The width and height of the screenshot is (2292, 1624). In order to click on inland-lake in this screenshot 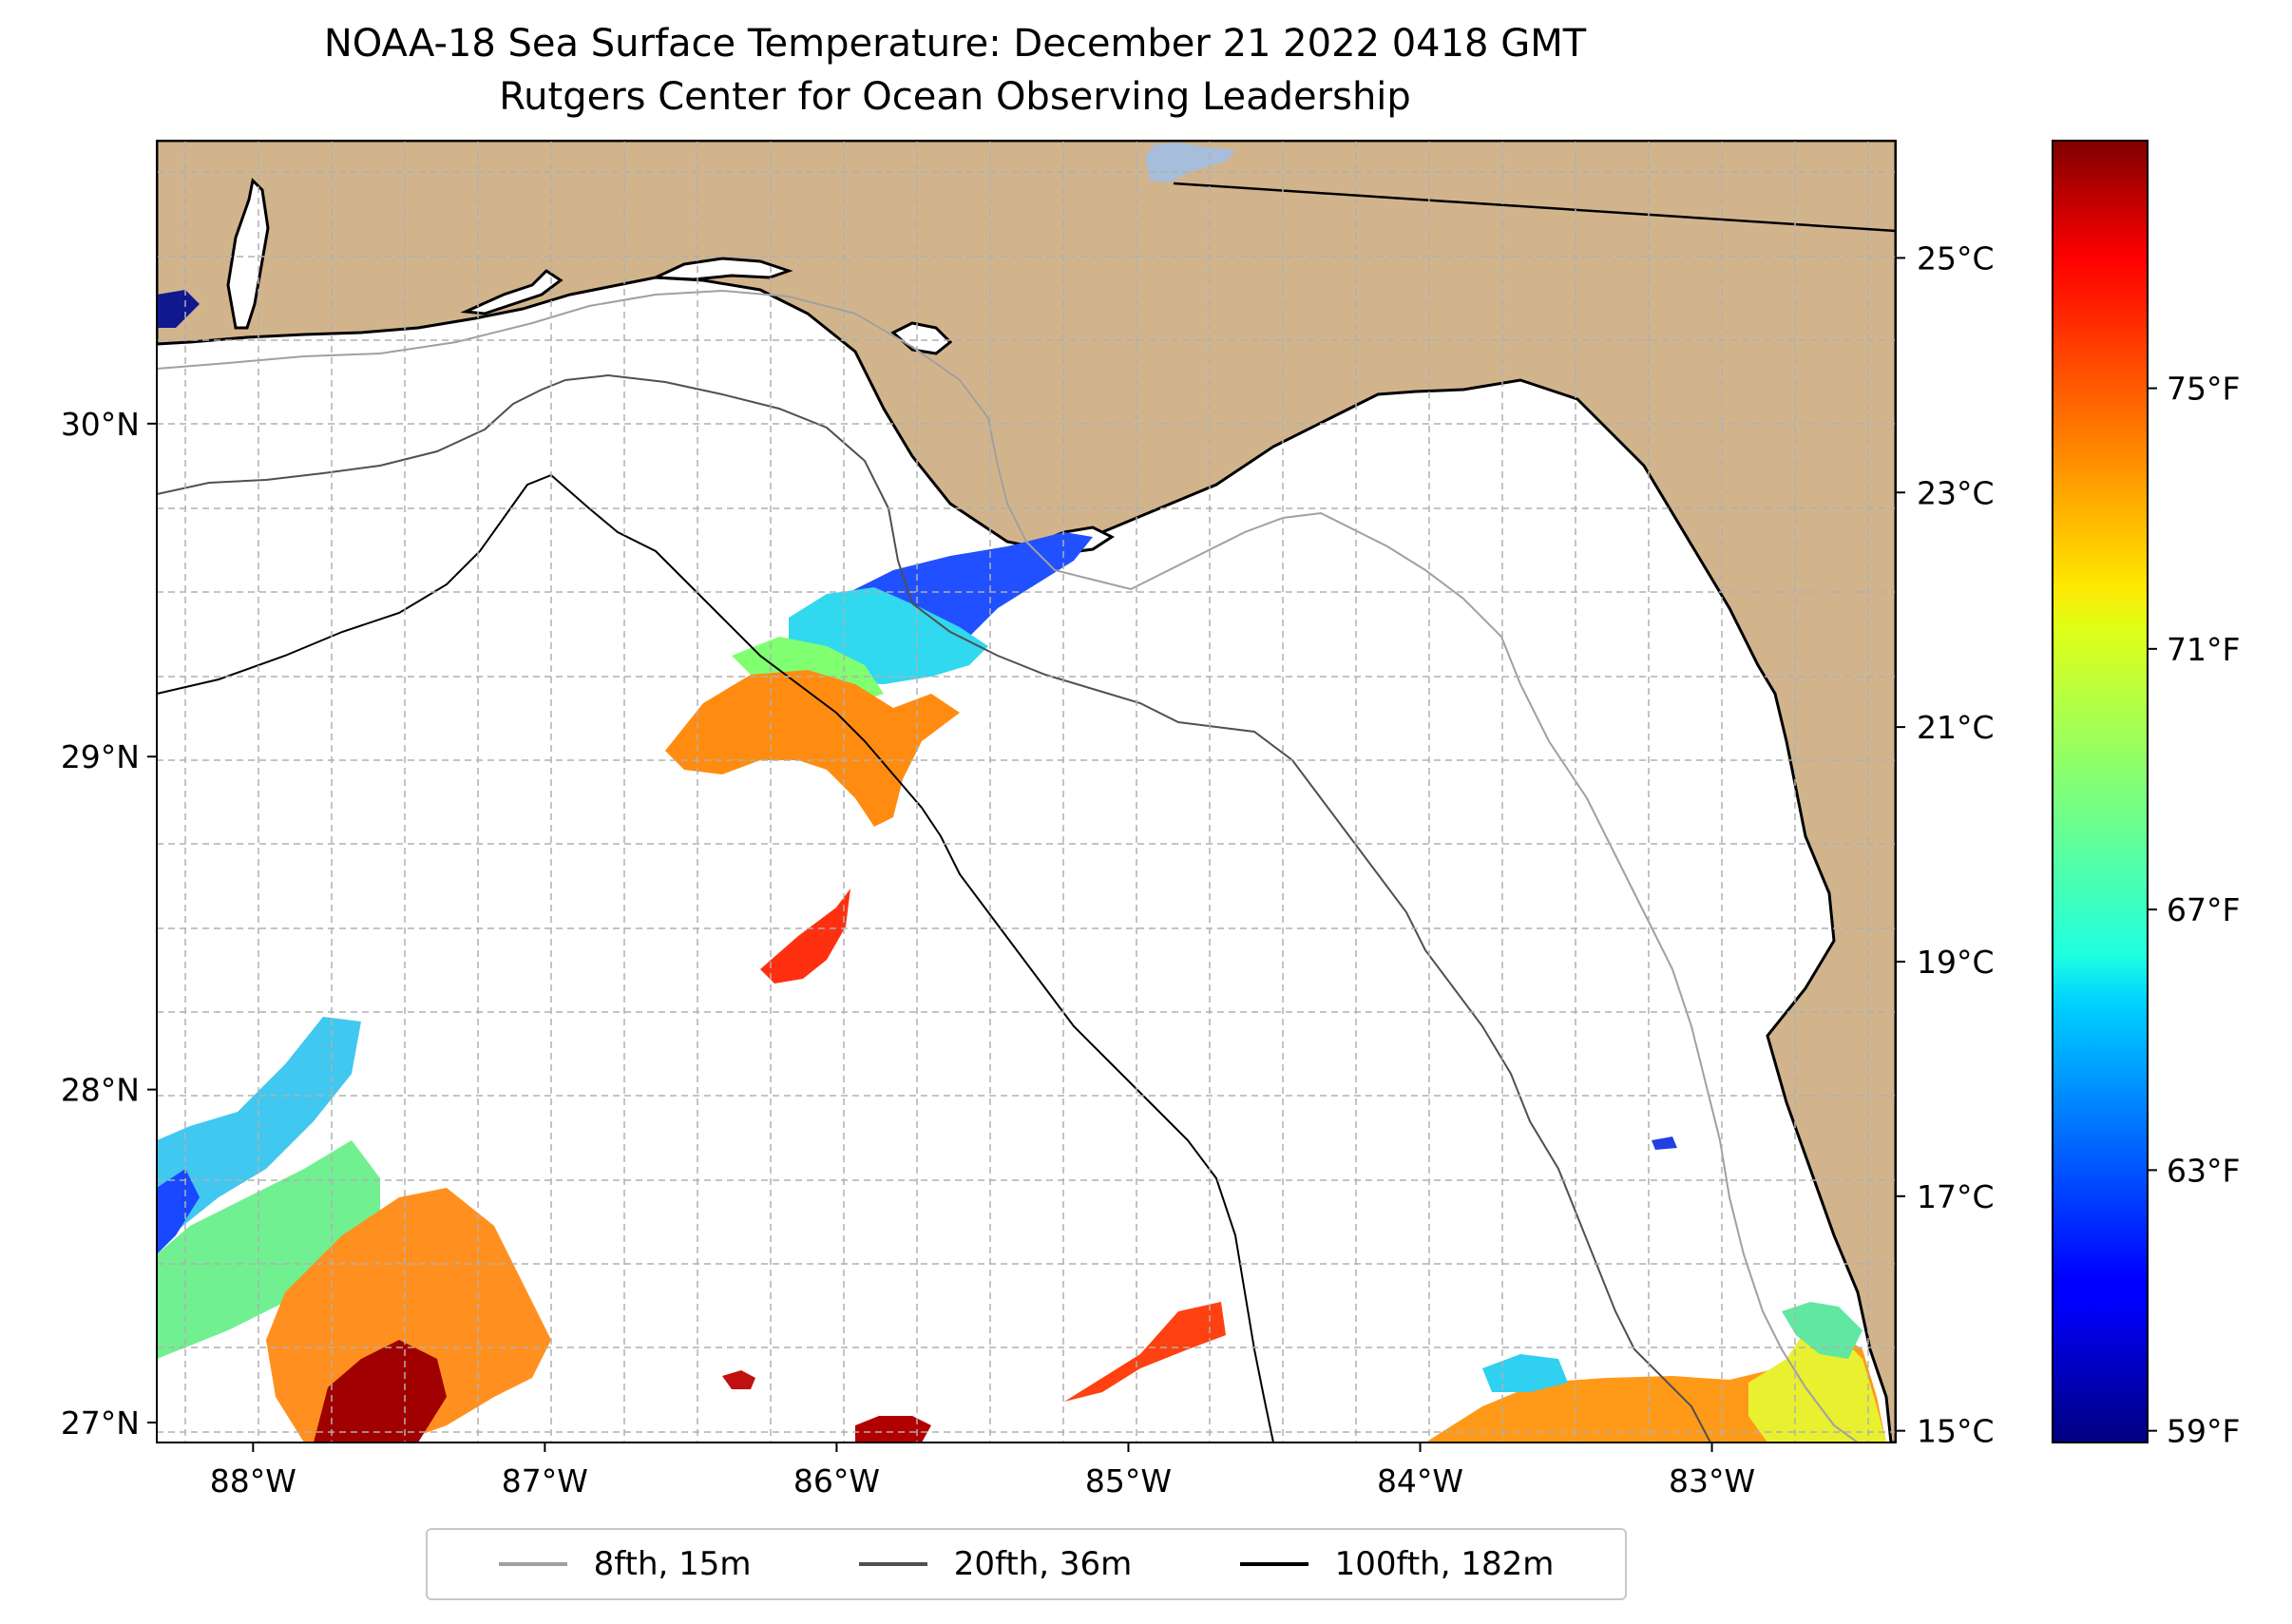, I will do `click(1190, 162)`.